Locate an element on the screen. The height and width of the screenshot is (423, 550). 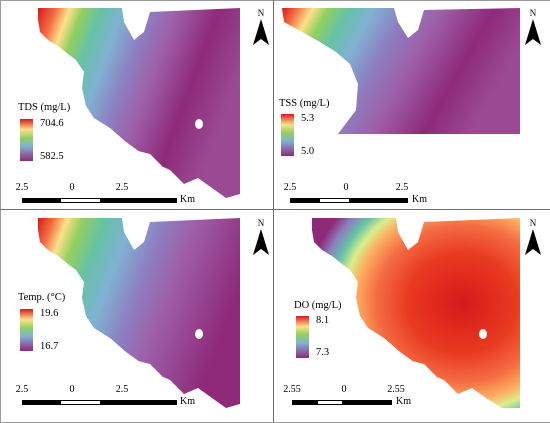
legend-max-value: 19.6 is located at coordinates (49, 313).